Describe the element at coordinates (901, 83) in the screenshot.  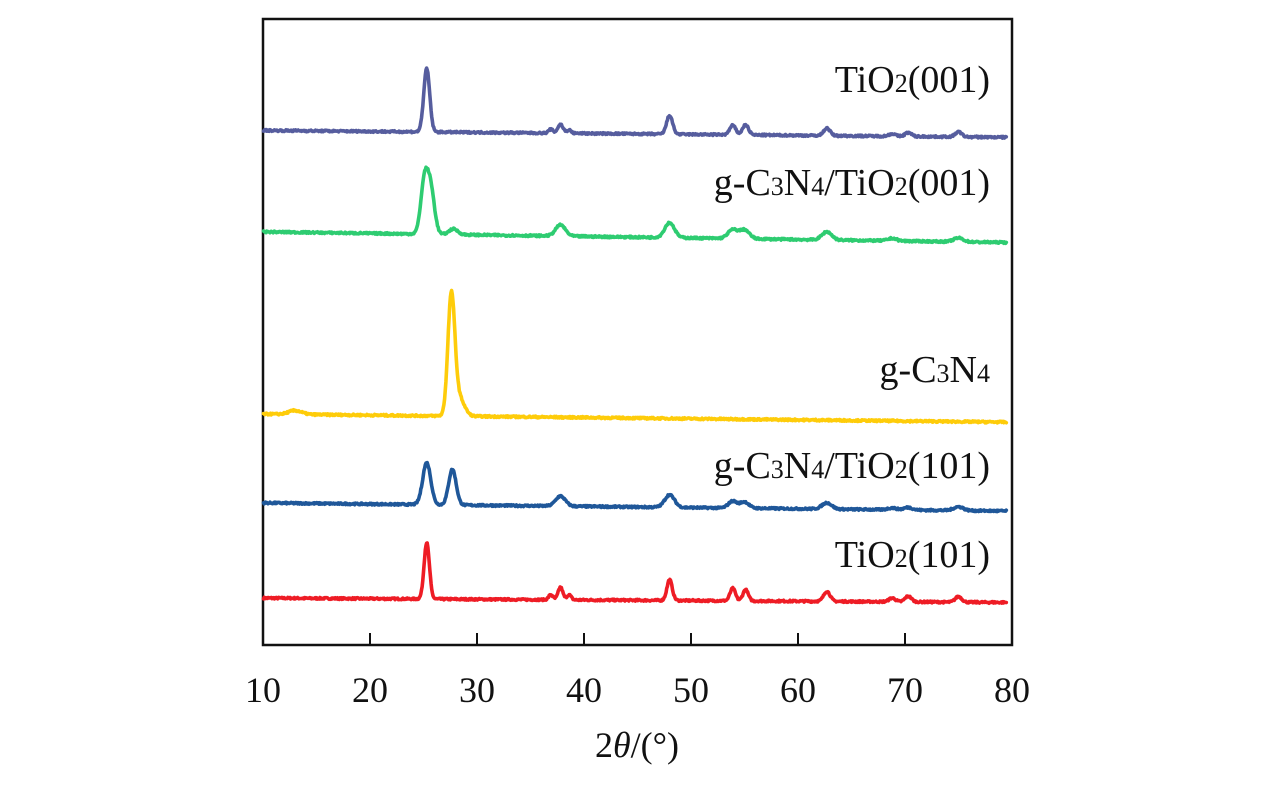
I see `series-label-4-part-1: 2` at that location.